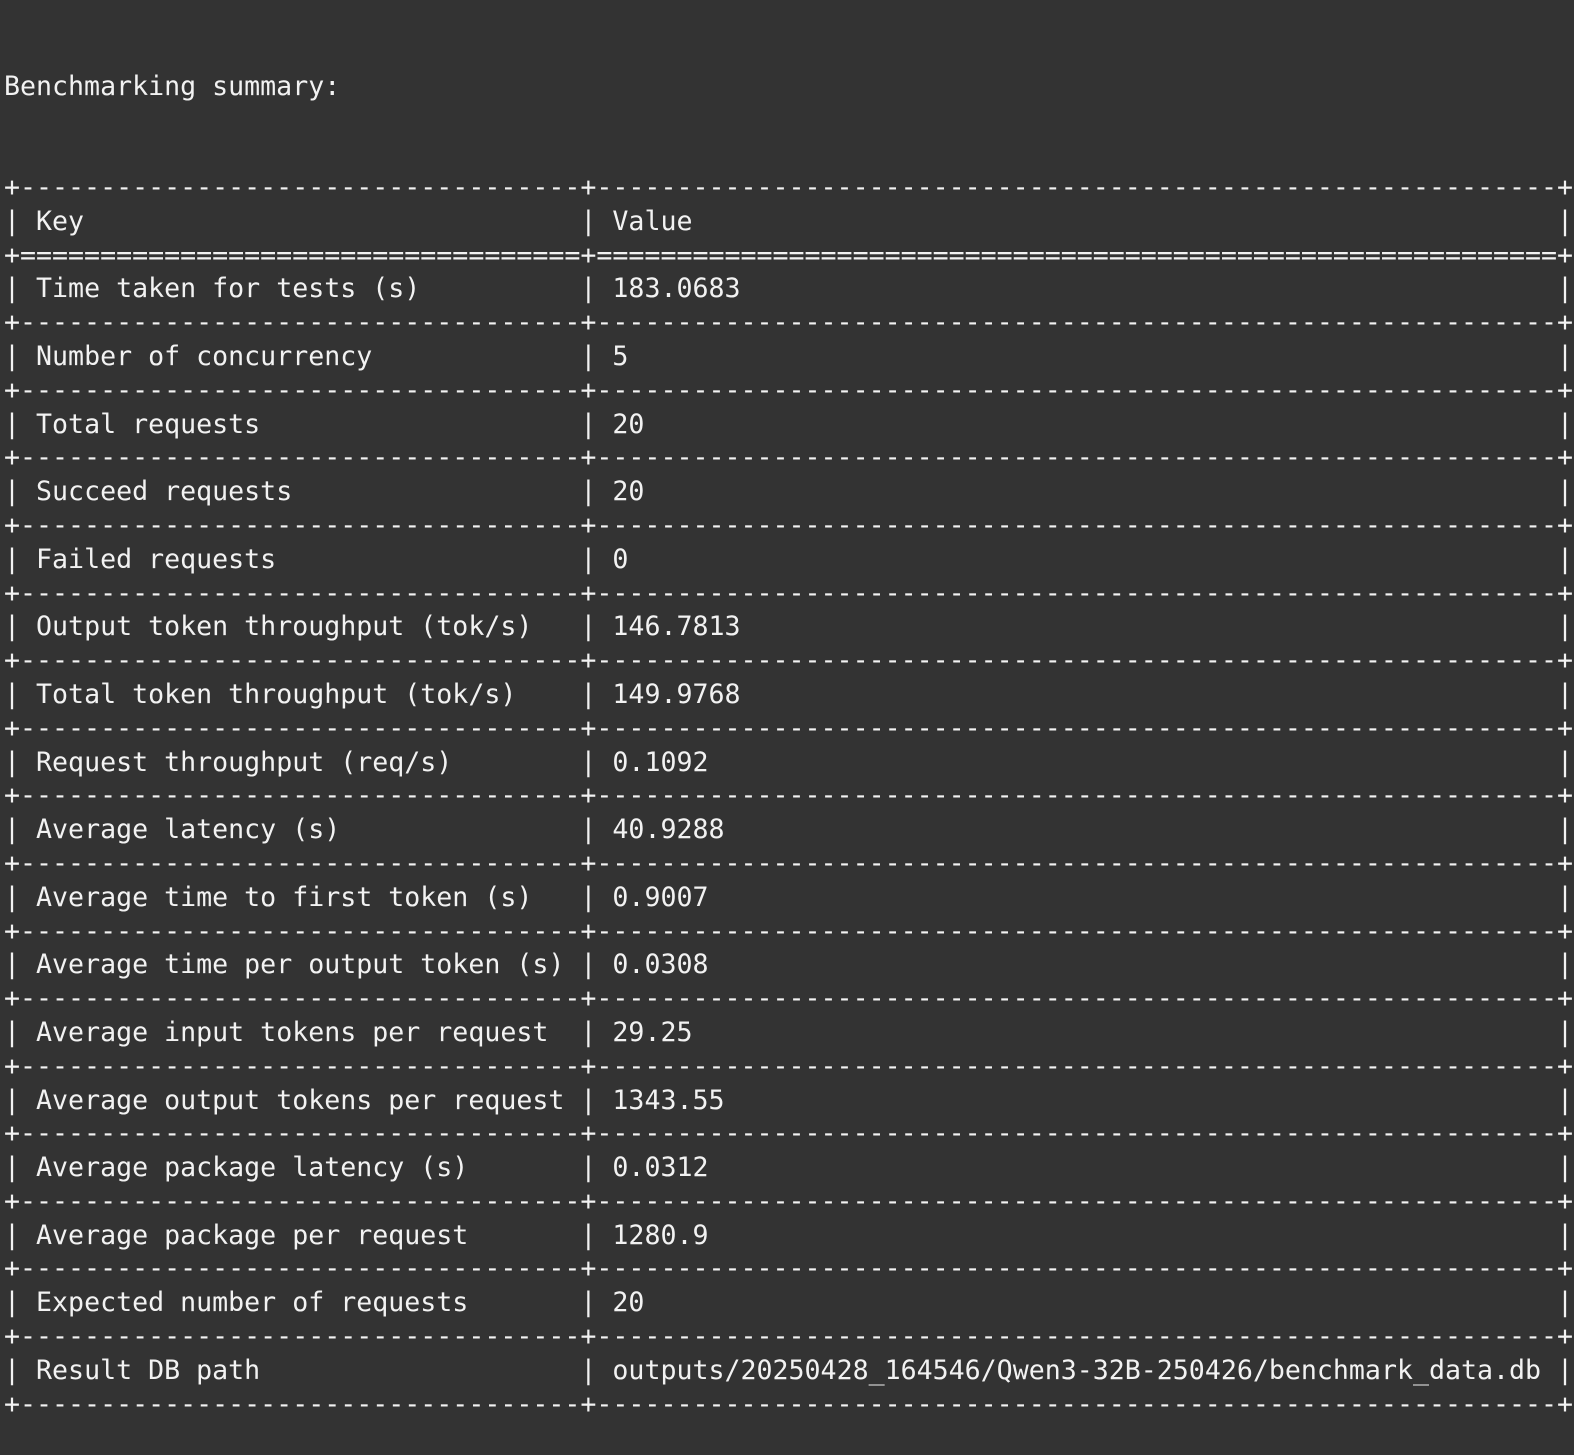 This screenshot has width=1574, height=1455. I want to click on table-header: | Key | Value |, so click(789, 222).